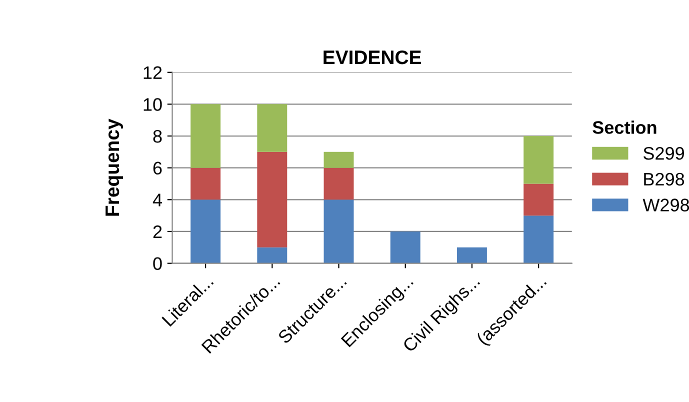 This screenshot has width=689, height=402. I want to click on y-tick-label: 8, so click(157, 136).